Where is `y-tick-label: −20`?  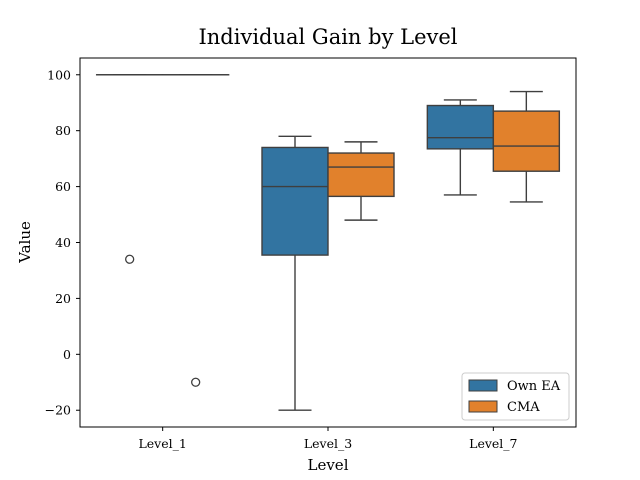
y-tick-label: −20 is located at coordinates (58, 410).